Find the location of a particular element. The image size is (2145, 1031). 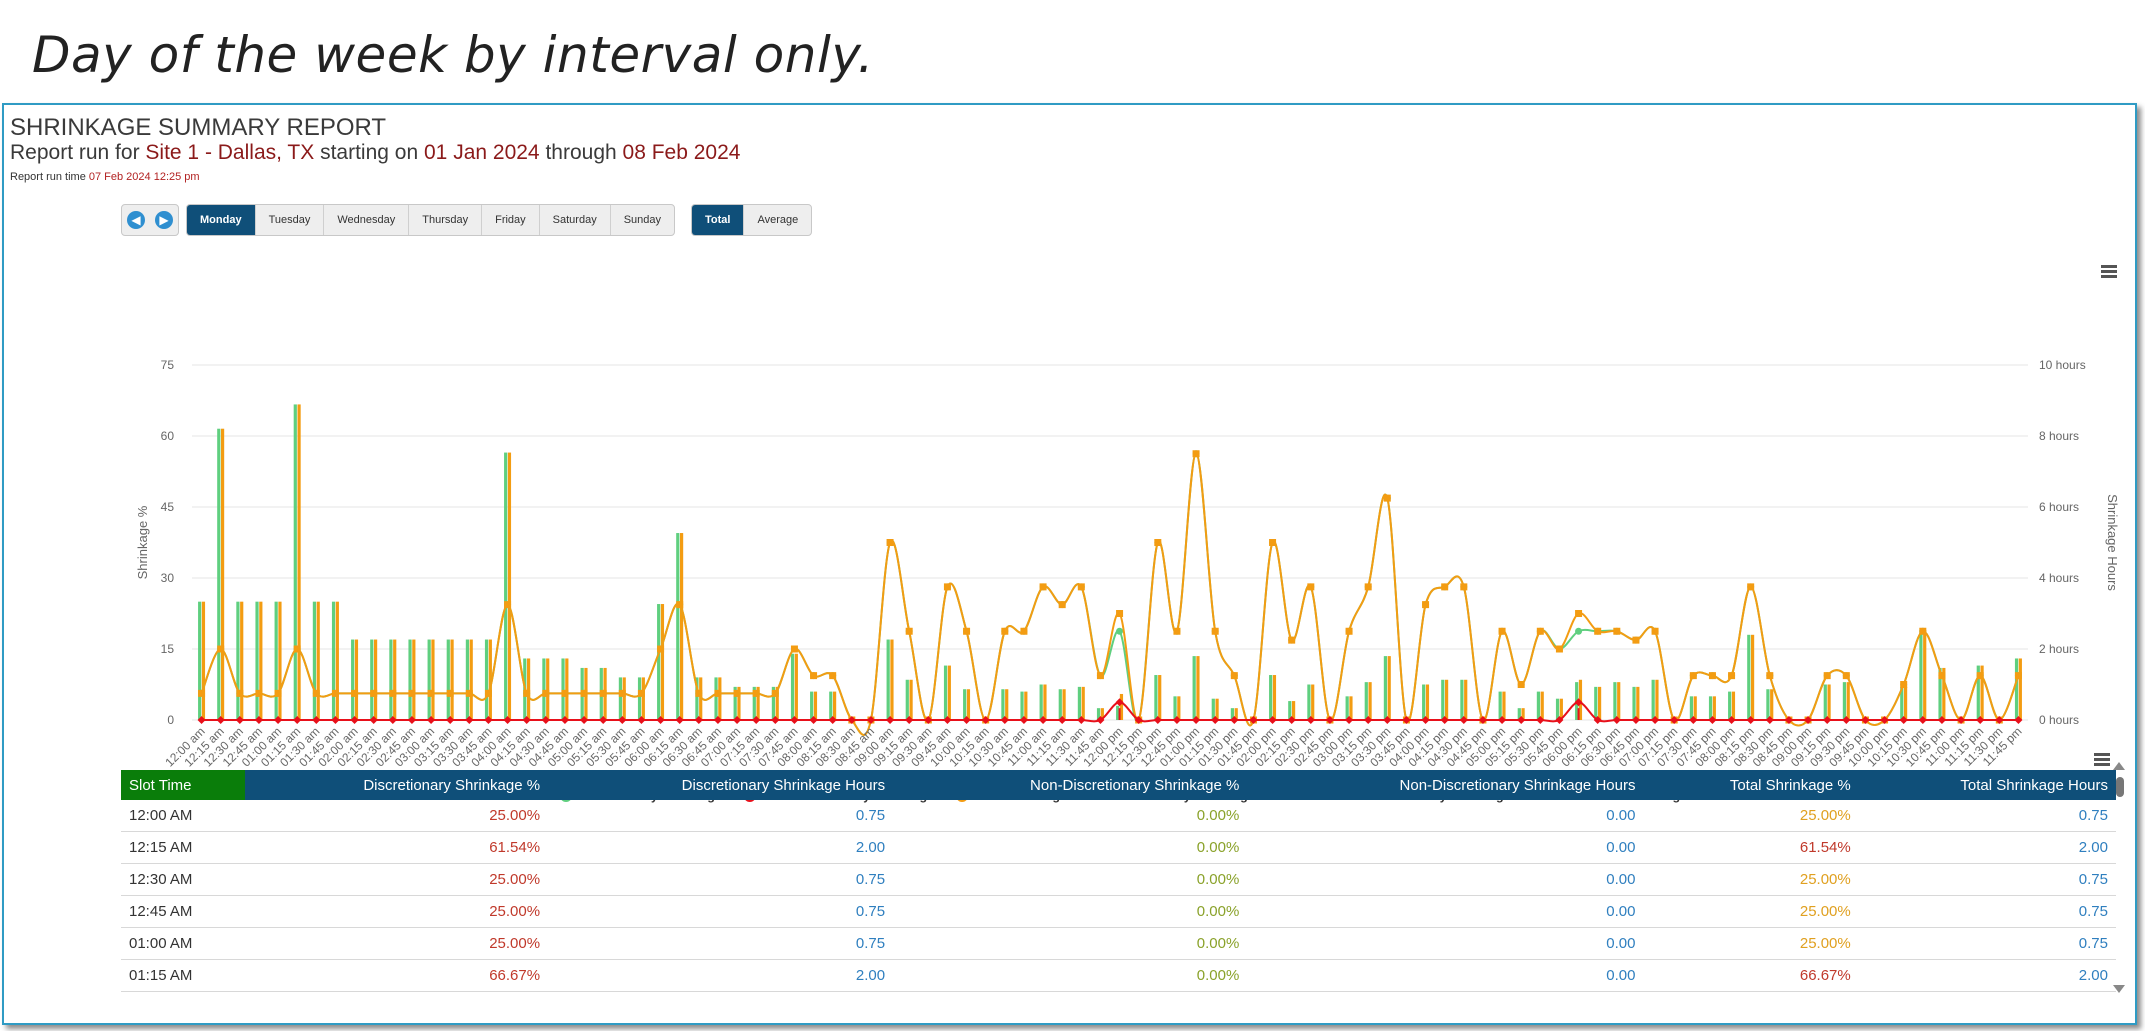

day-button-saturday: Saturday is located at coordinates (575, 220).